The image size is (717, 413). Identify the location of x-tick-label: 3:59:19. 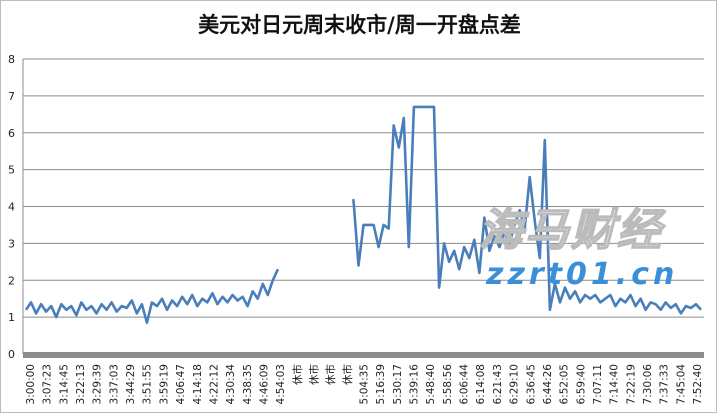
(164, 384).